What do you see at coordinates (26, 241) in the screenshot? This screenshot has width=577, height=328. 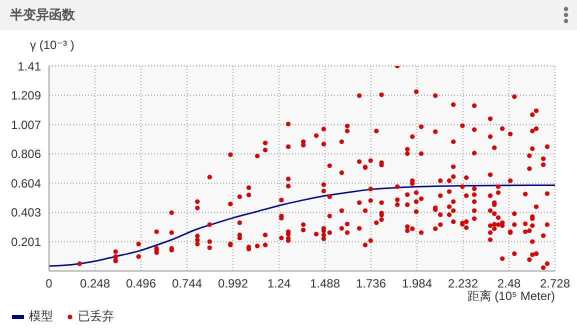 I see `y-tick-label: 0.201` at bounding box center [26, 241].